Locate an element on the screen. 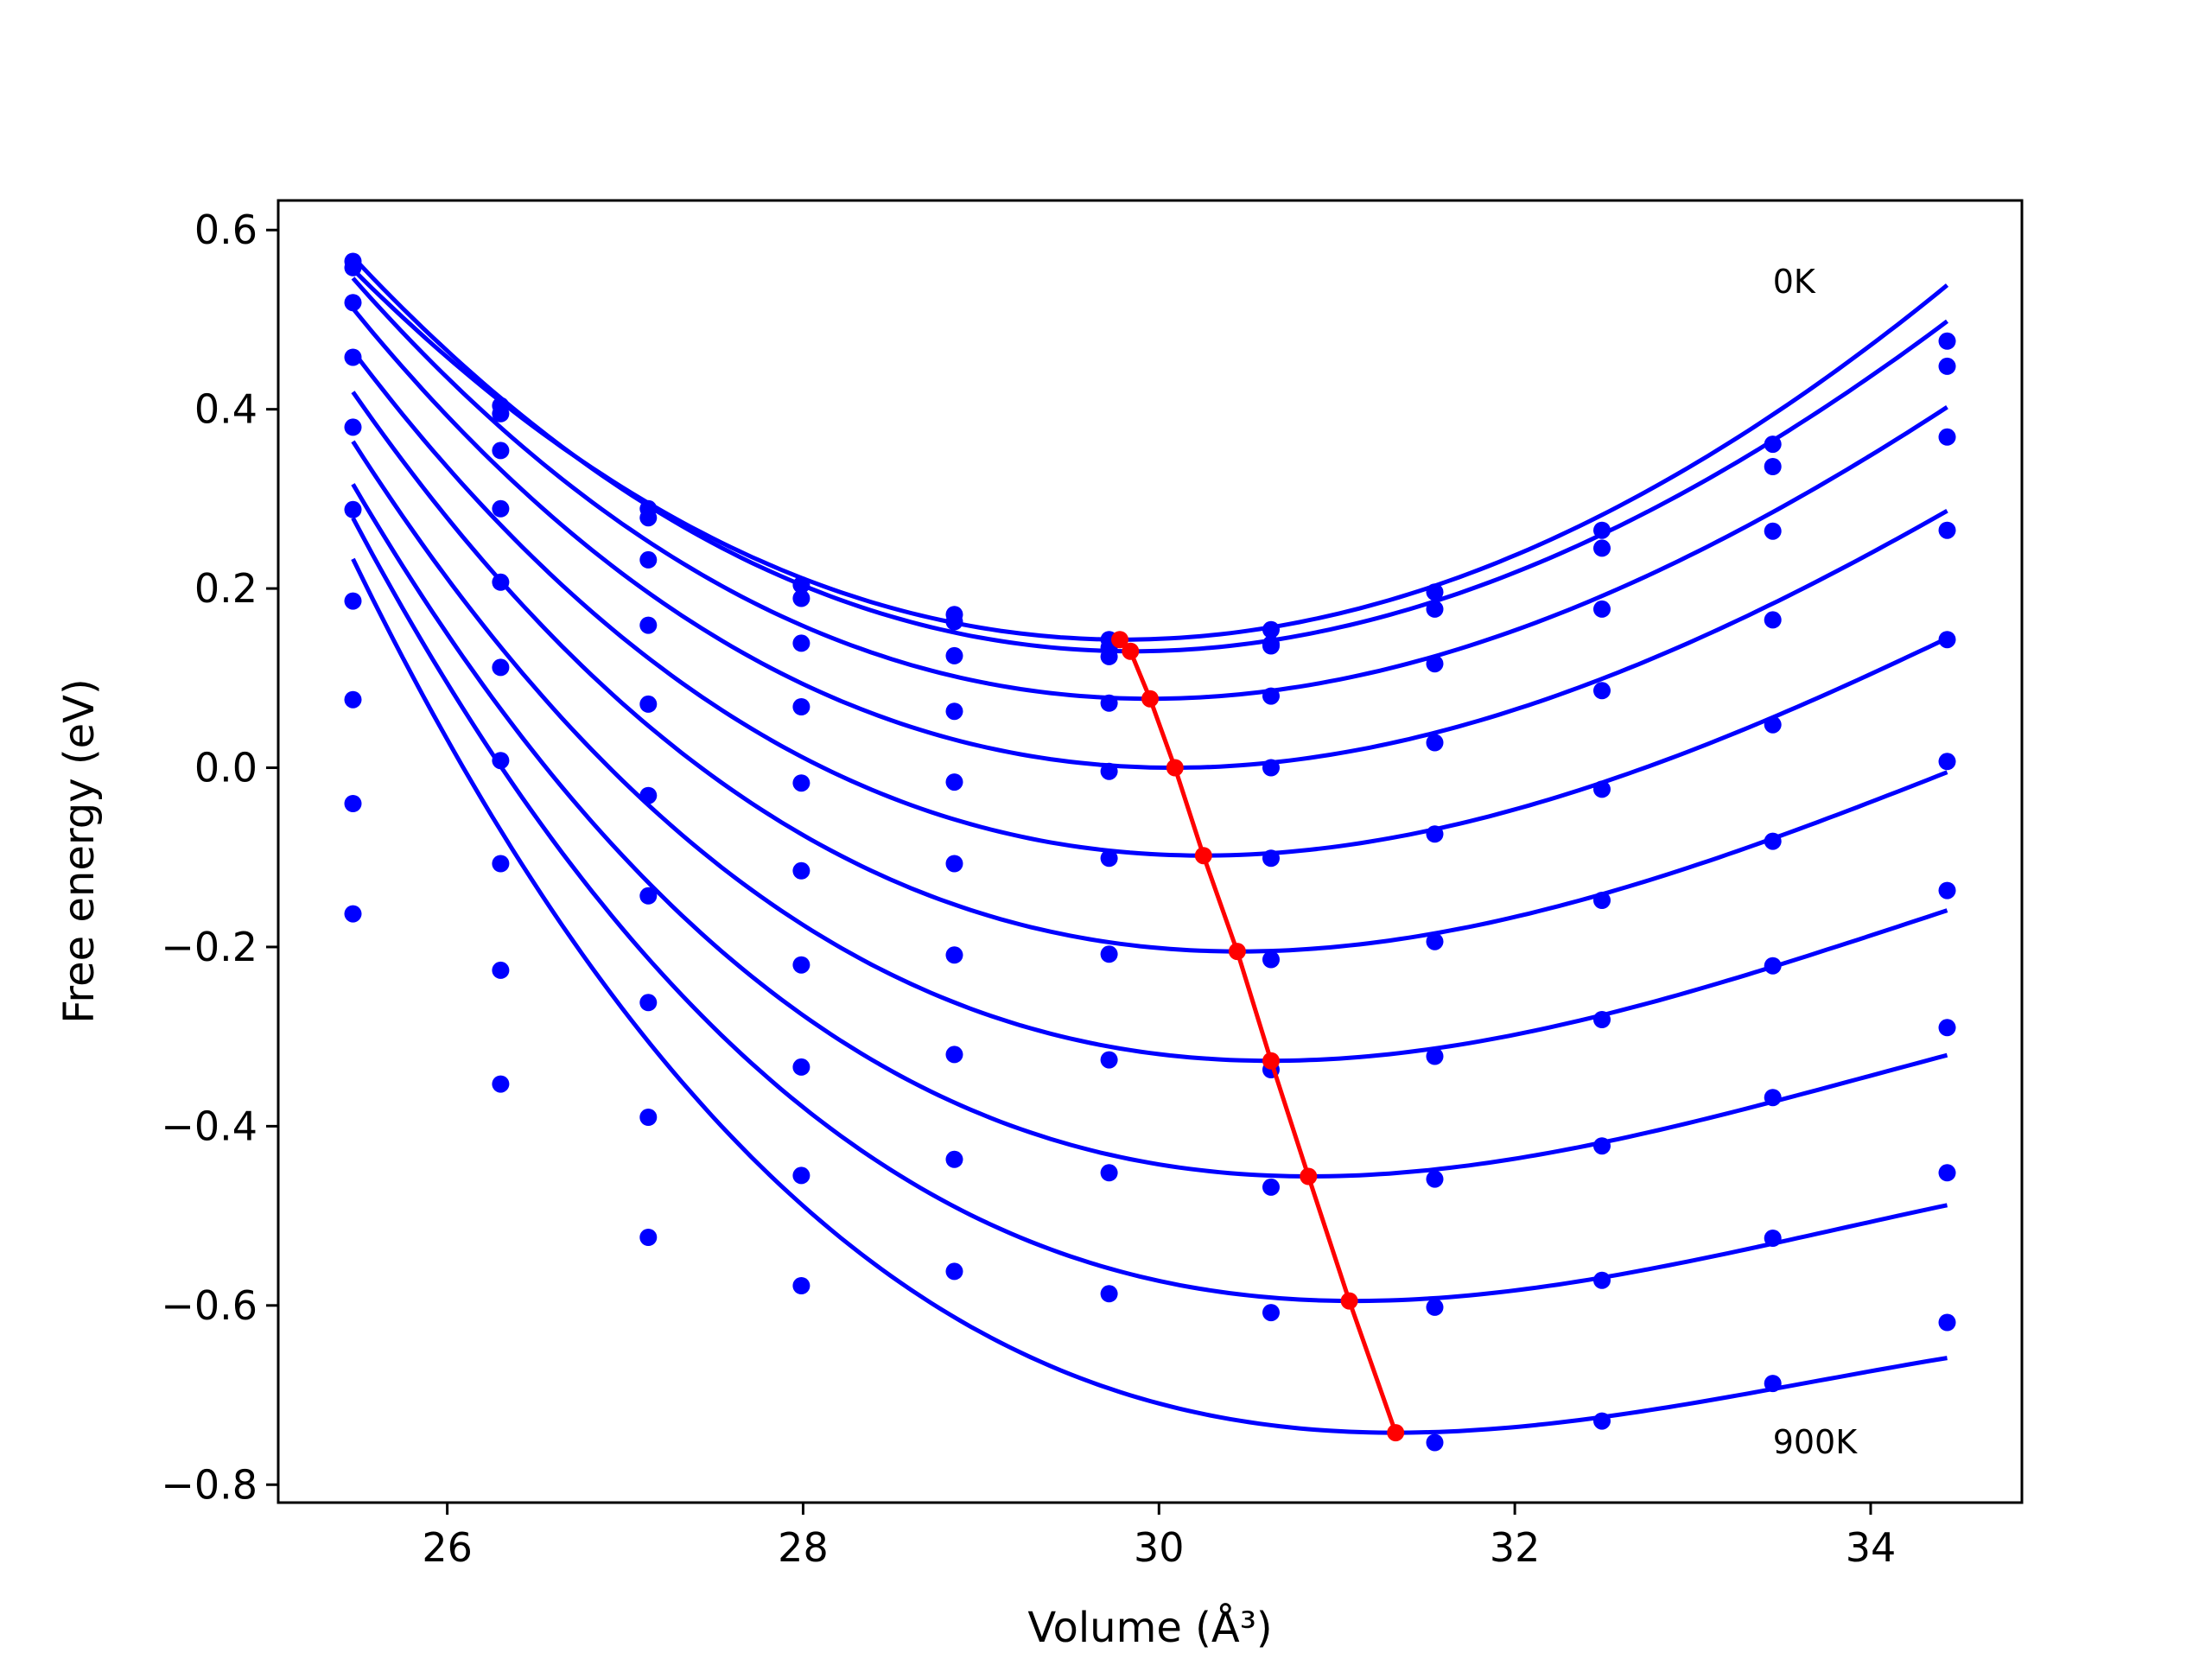  x-tick-label: 30 is located at coordinates (1159, 1547).